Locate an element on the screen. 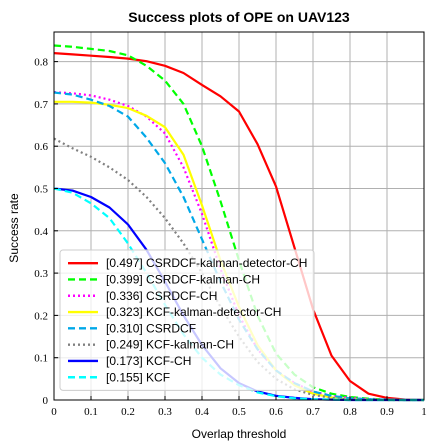 This screenshot has width=443, height=448. legend-entry: [0.173] KCF-CH is located at coordinates (148, 361).